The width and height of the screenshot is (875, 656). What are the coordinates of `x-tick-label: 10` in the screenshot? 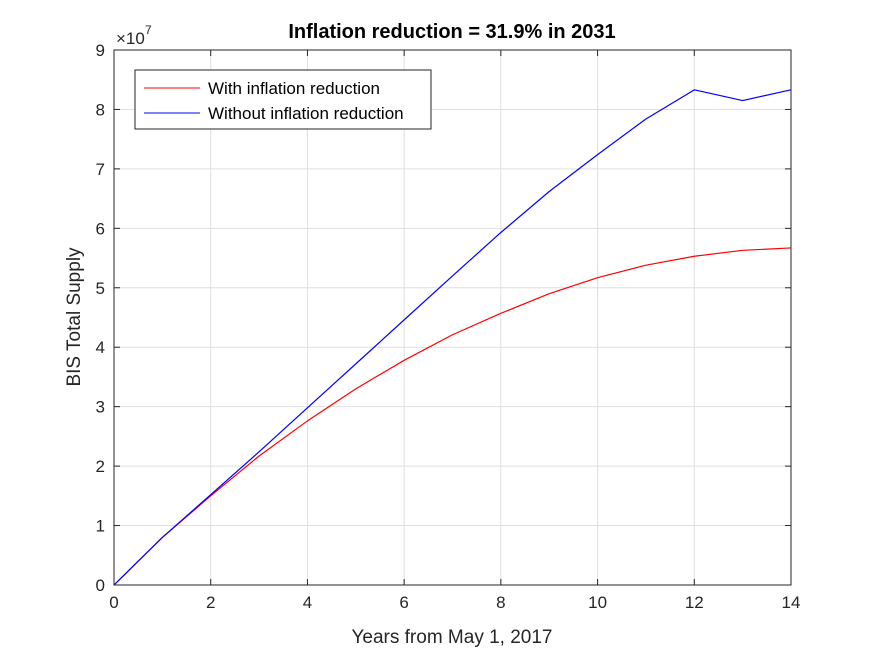 It's located at (597, 602).